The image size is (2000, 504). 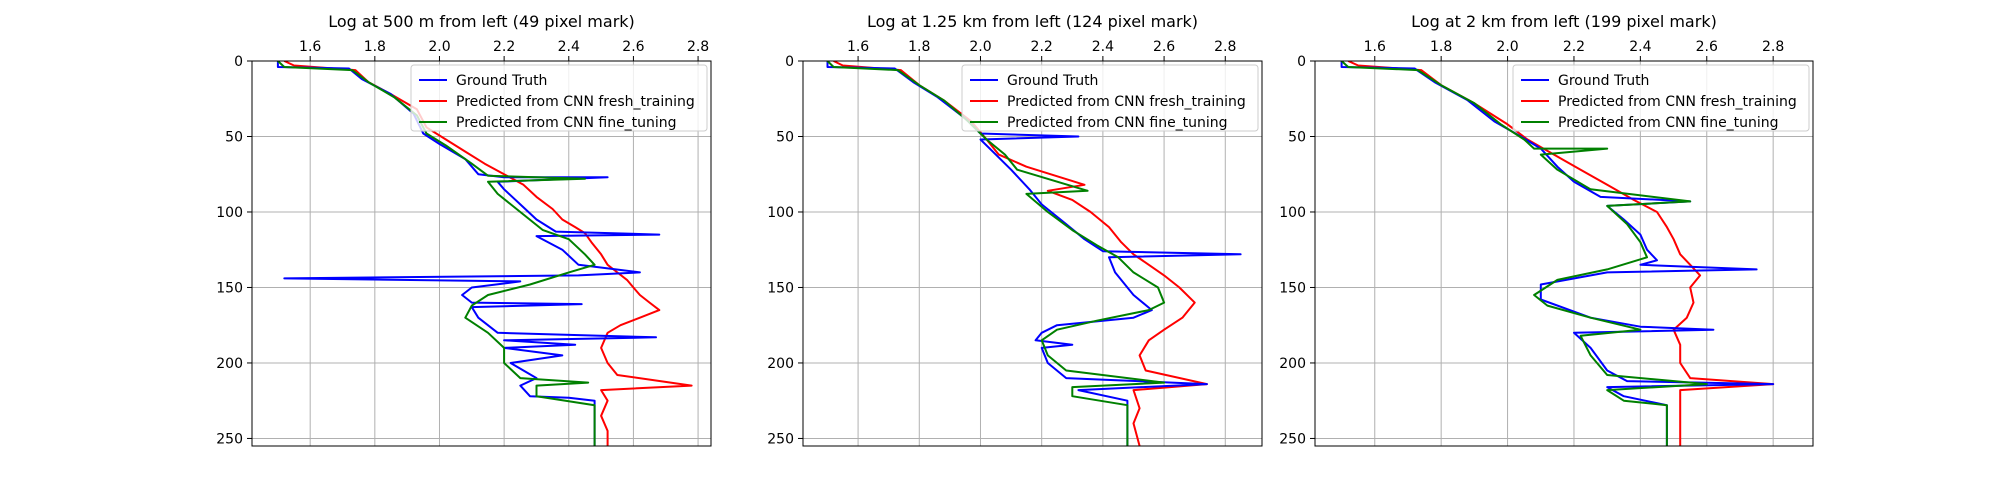 I want to click on chart-title: Log at 500 m from left (49 pixel mark), so click(x=481, y=21).